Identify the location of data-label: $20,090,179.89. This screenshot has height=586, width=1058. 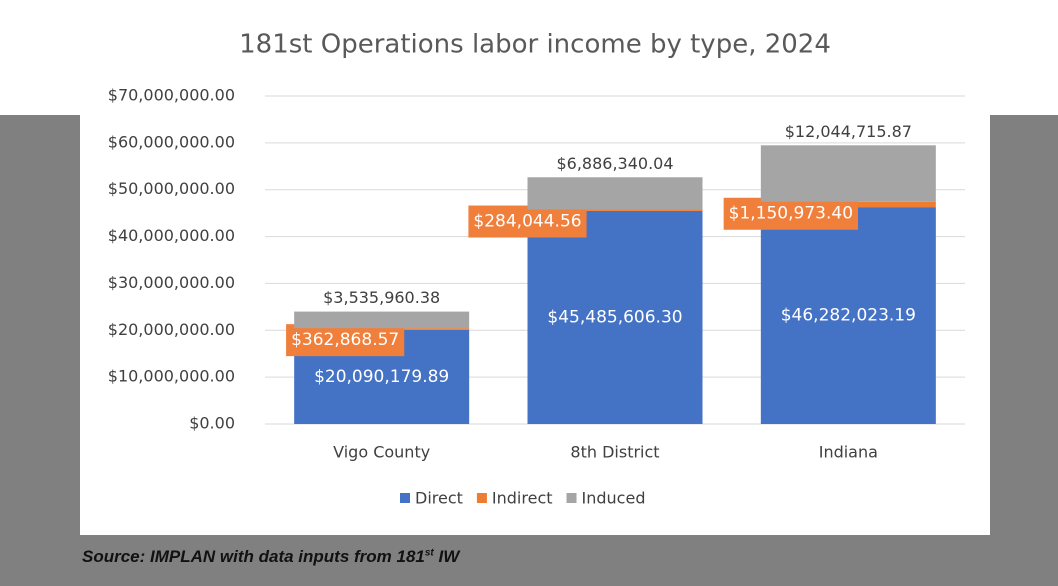
(381, 377).